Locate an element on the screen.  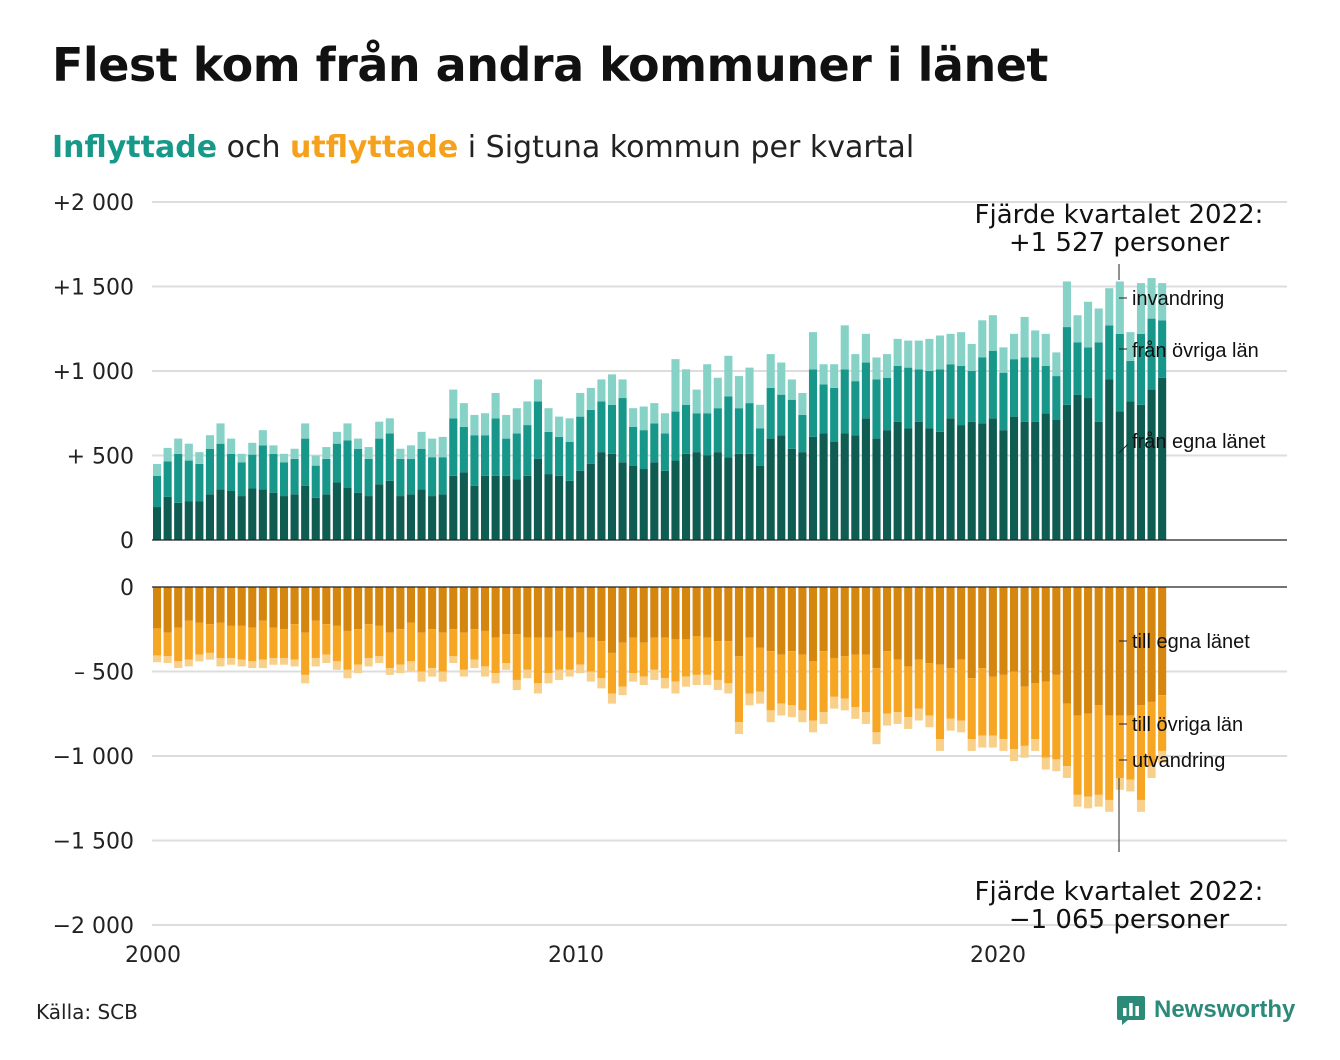
y-tick-label-top: 0 is located at coordinates (127, 541).